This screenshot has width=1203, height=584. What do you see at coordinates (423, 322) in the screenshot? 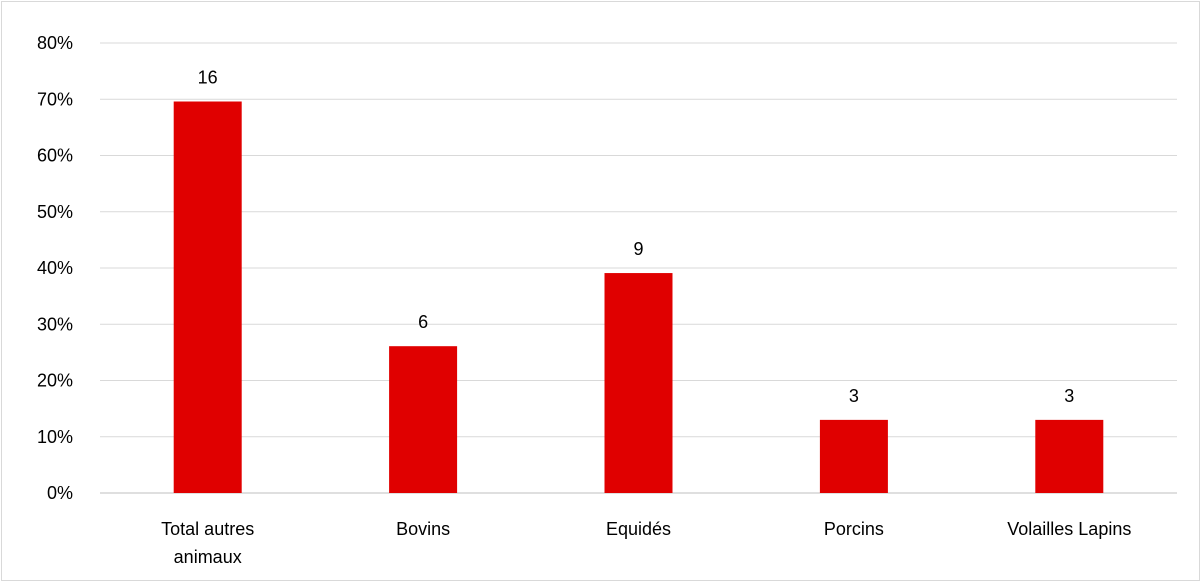
I see `data-label: 6` at bounding box center [423, 322].